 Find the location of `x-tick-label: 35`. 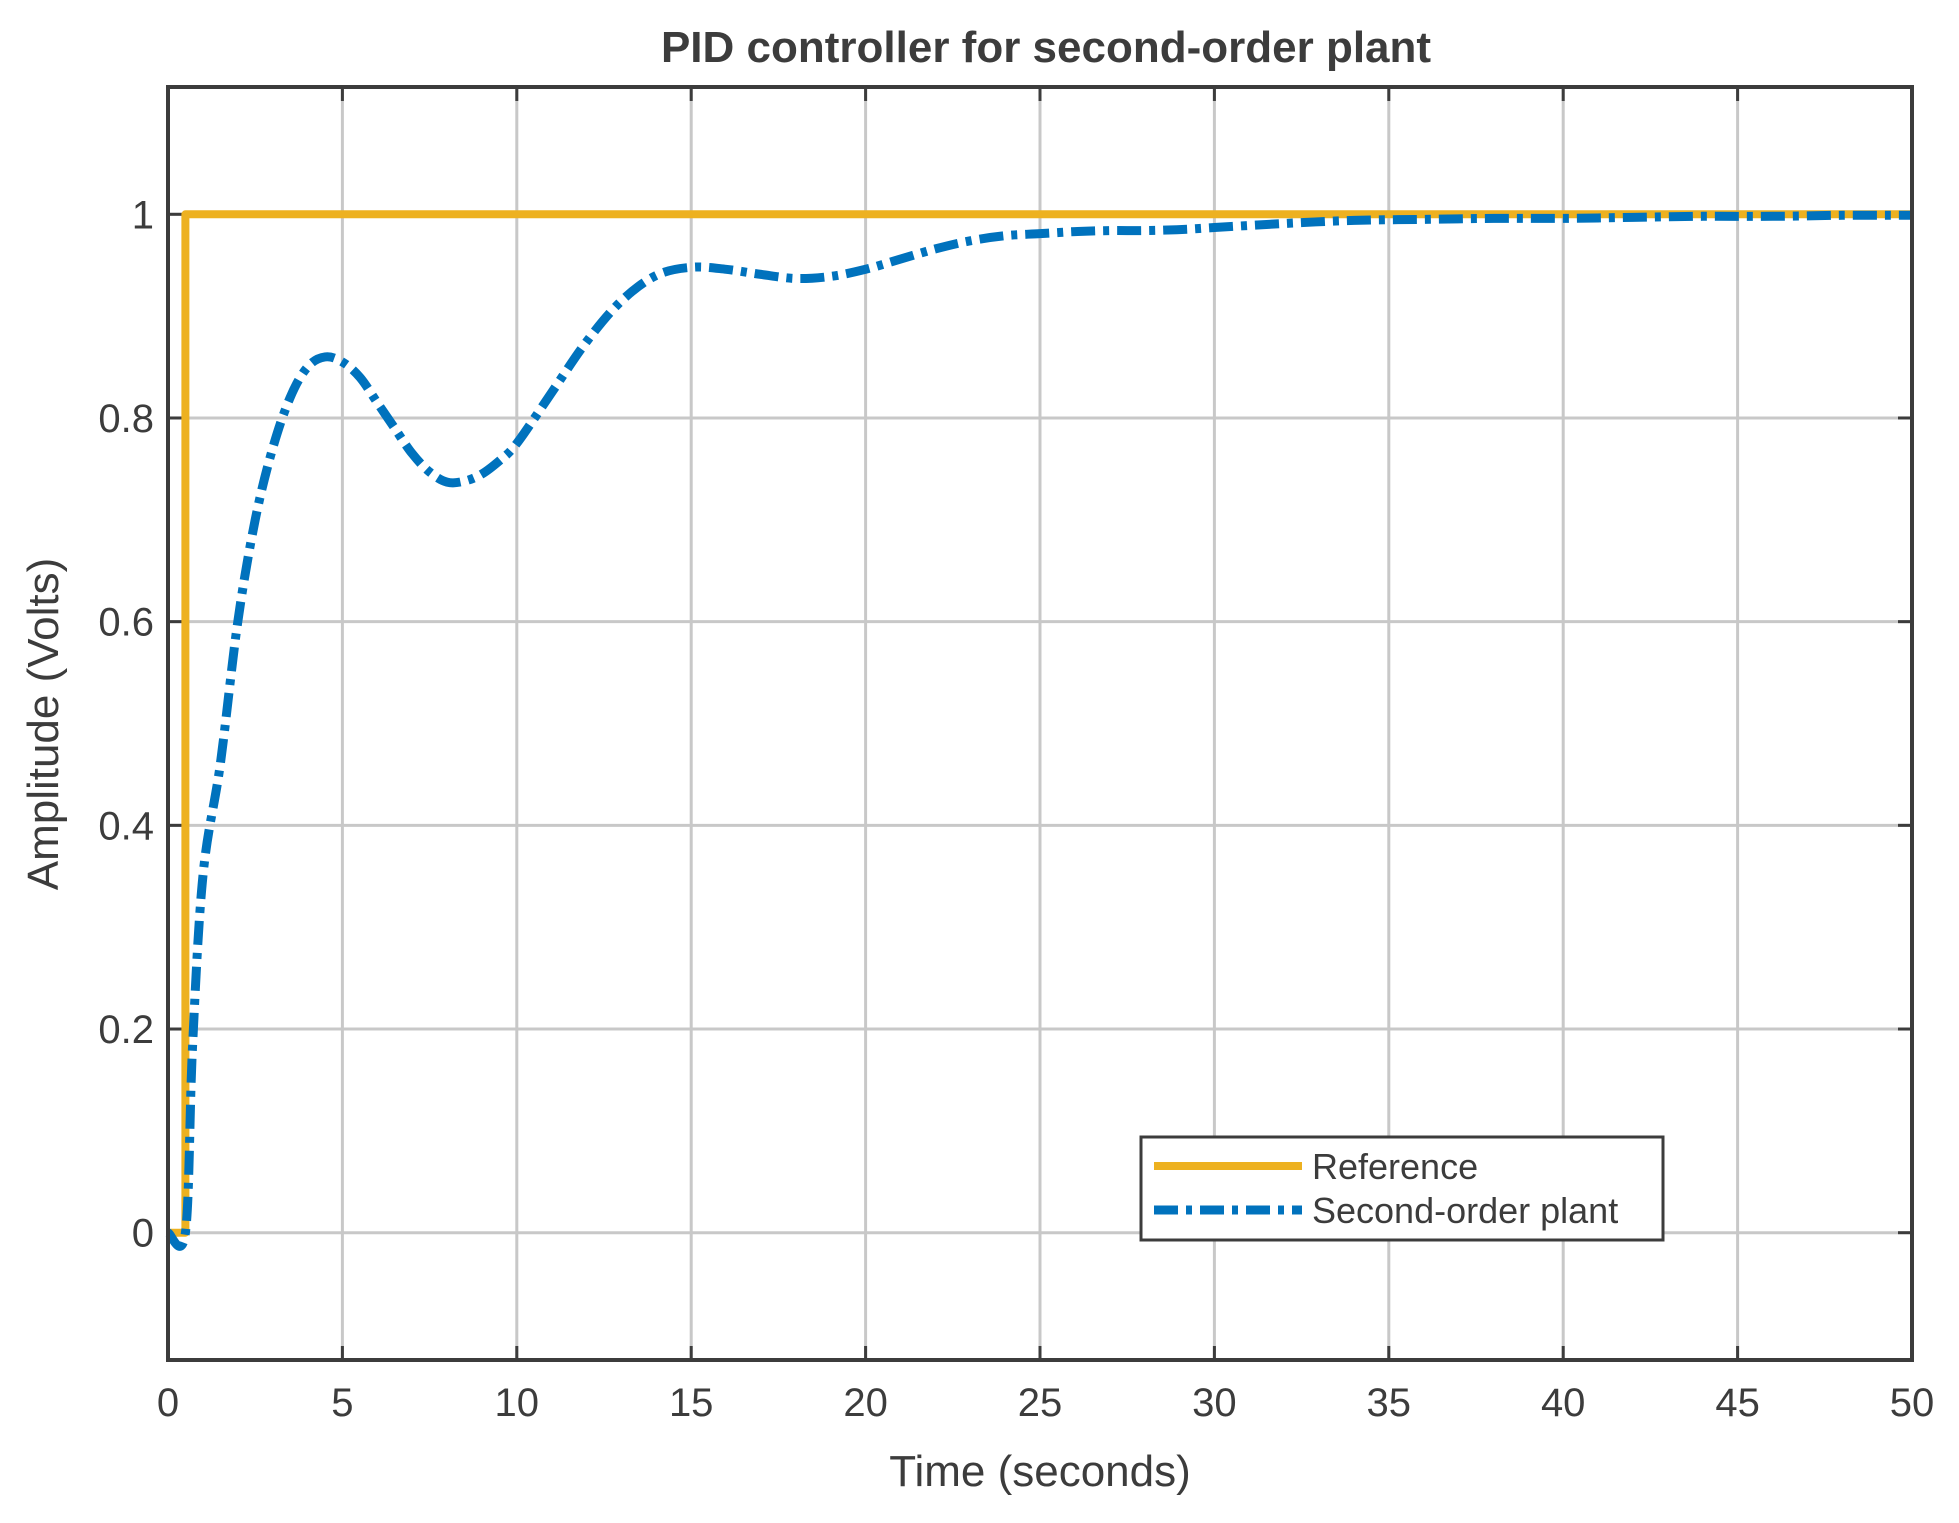

x-tick-label: 35 is located at coordinates (1389, 1403).